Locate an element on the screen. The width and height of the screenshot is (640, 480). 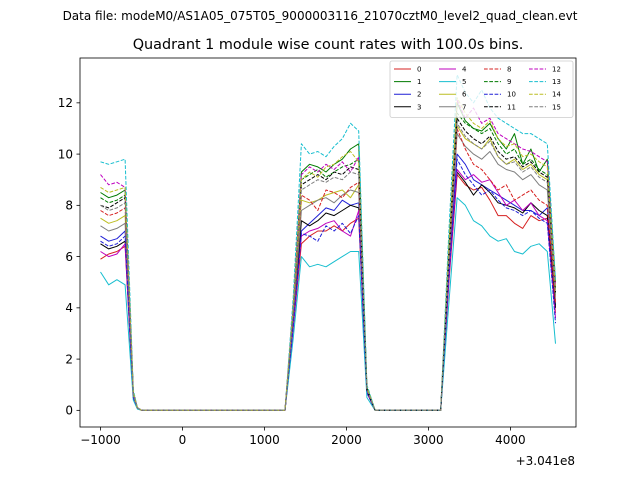
y-tick-label: 8 is located at coordinates (69, 206).